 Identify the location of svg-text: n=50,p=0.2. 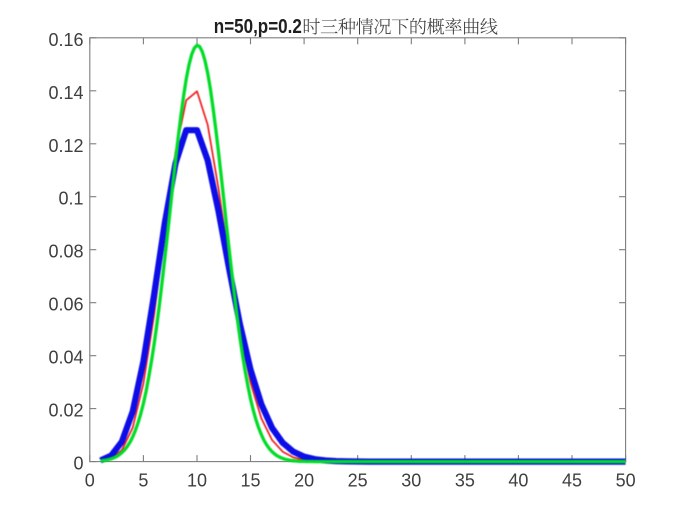
(258, 27).